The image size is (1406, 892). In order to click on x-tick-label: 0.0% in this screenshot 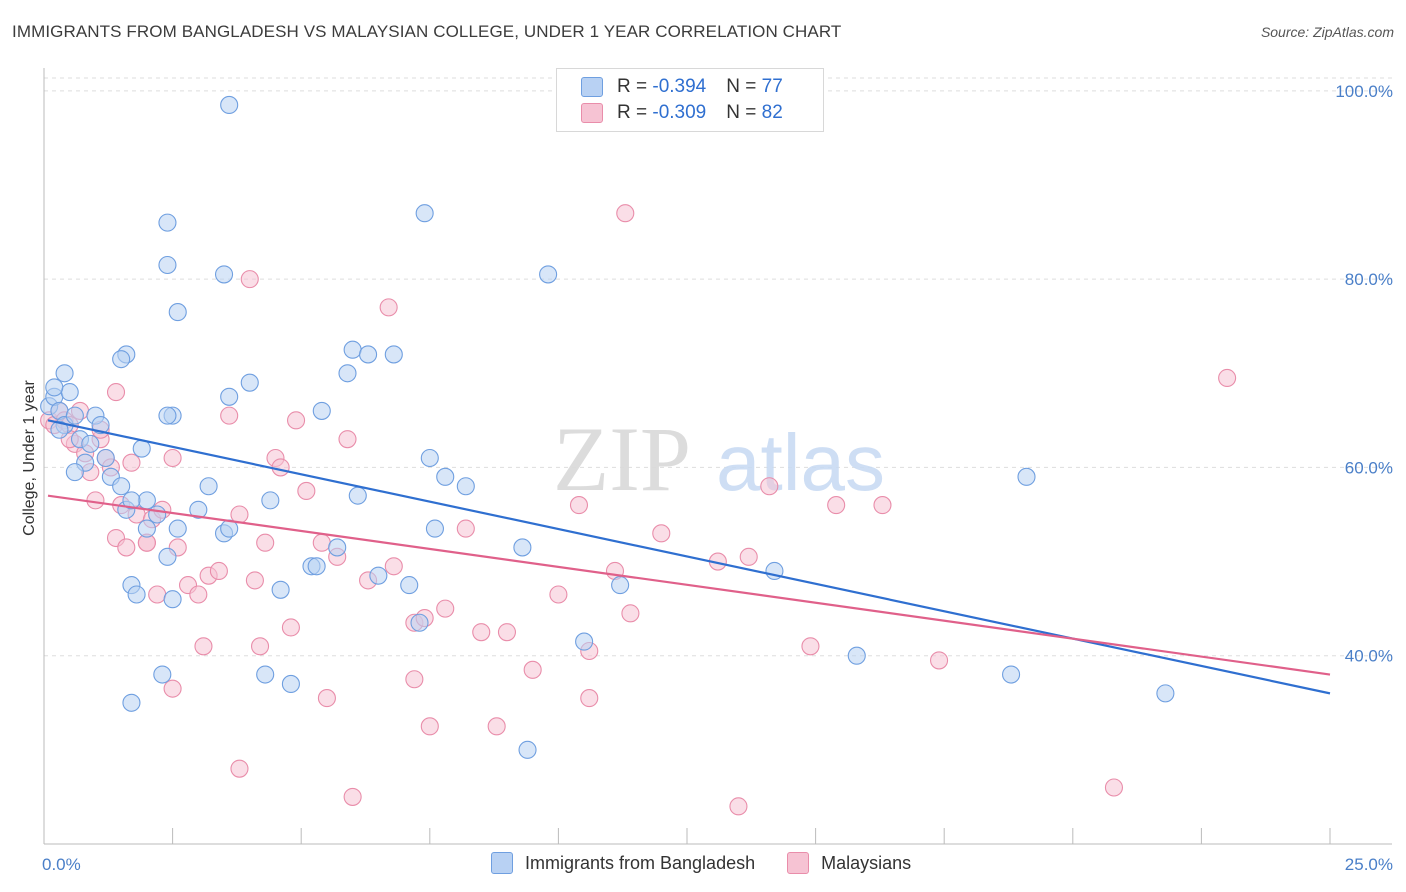, I will do `click(61, 864)`.